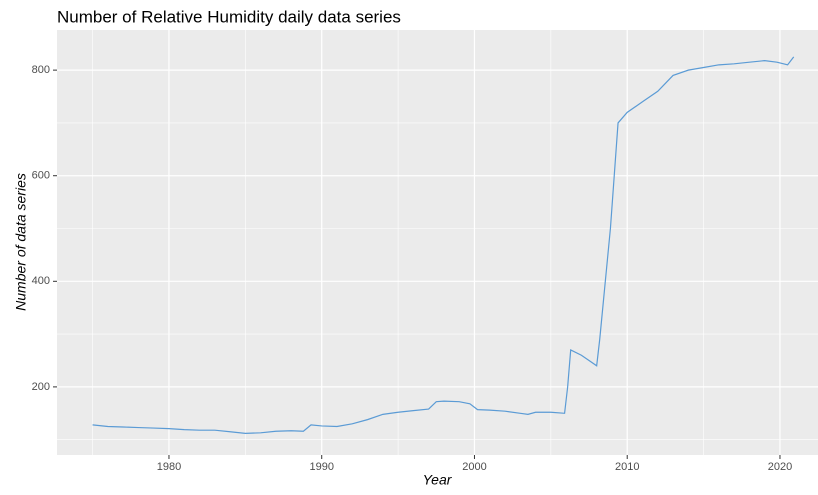  What do you see at coordinates (41, 387) in the screenshot?
I see `y-tick-label: 200` at bounding box center [41, 387].